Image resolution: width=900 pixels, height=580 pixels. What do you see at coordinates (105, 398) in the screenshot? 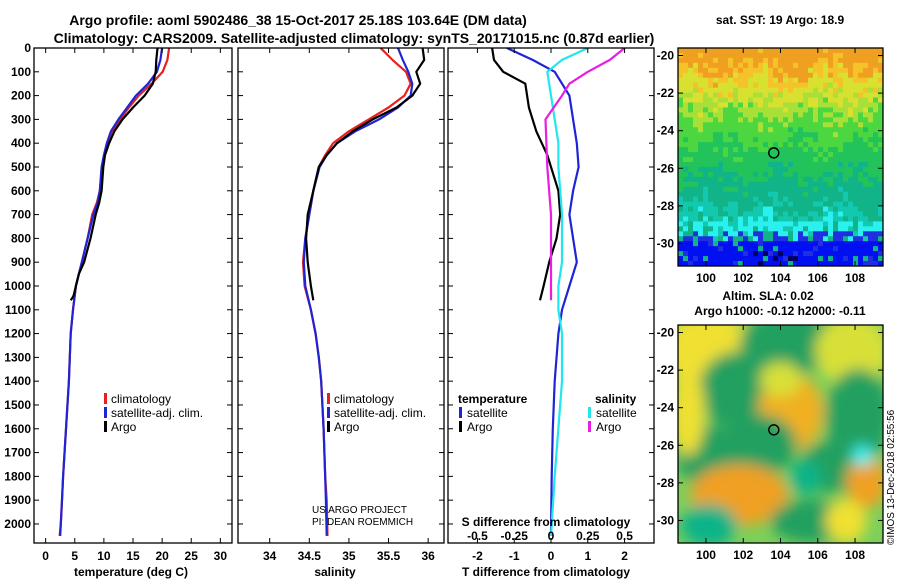
I see `legend-swatch-climatology` at bounding box center [105, 398].